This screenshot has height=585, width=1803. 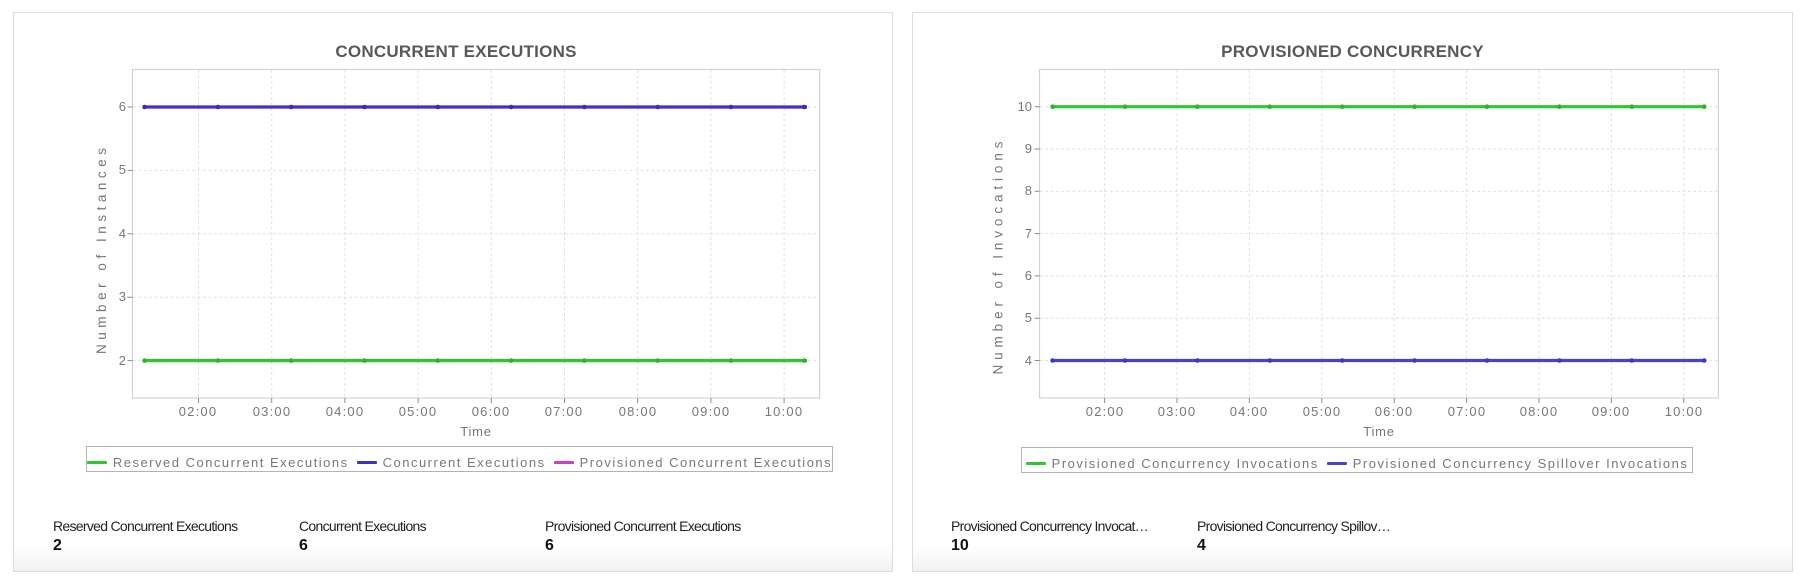 What do you see at coordinates (101, 251) in the screenshot?
I see `svg-text: Number of Instances` at bounding box center [101, 251].